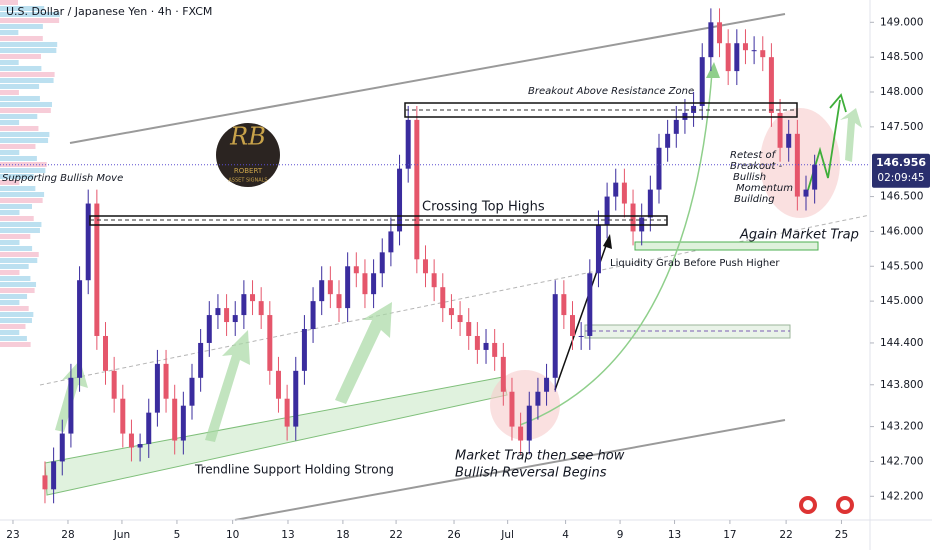 This screenshot has height=550, width=932. I want to click on x-tick-label: 17, so click(729, 535).